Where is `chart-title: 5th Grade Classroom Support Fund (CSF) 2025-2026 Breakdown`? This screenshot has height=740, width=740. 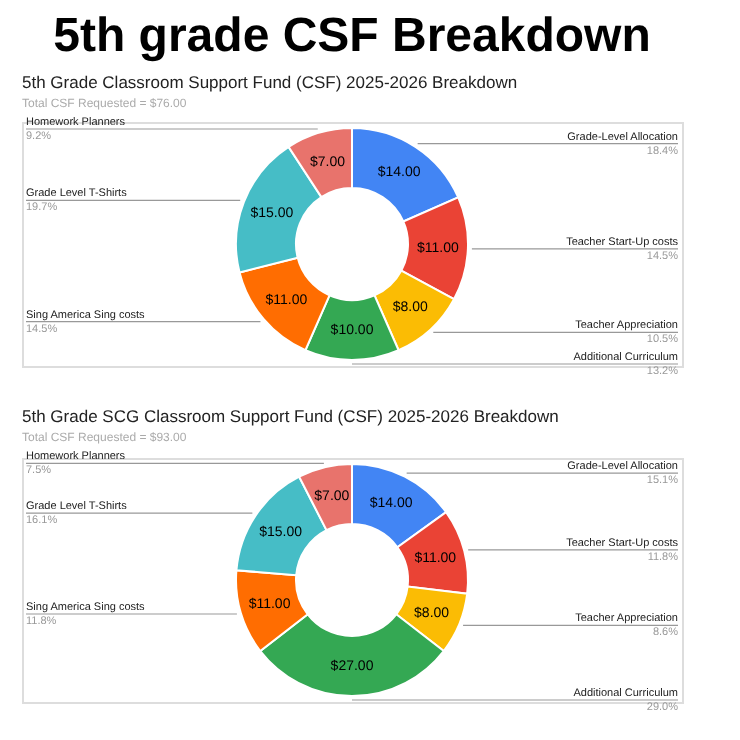 chart-title: 5th Grade Classroom Support Fund (CSF) 2025-2026 Breakdown is located at coordinates (270, 81).